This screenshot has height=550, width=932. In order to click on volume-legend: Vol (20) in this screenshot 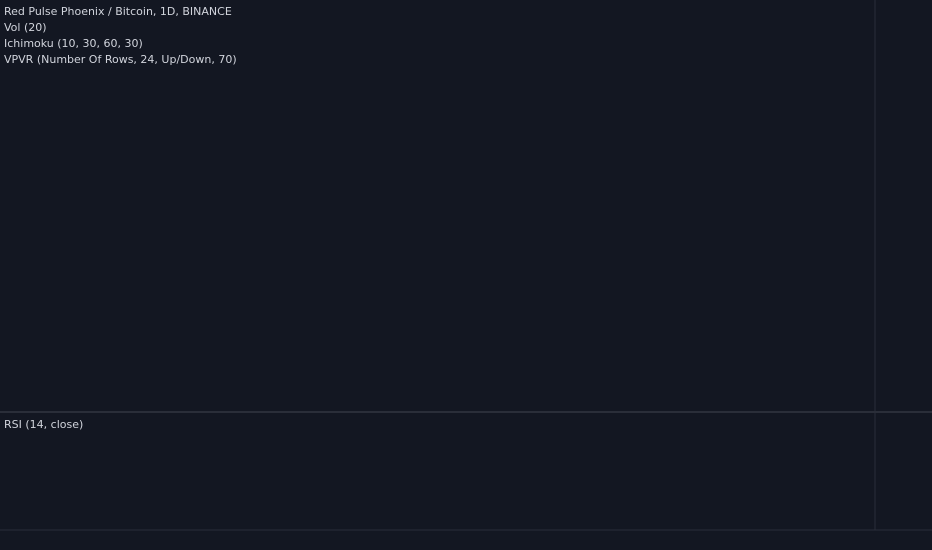, I will do `click(25, 27)`.